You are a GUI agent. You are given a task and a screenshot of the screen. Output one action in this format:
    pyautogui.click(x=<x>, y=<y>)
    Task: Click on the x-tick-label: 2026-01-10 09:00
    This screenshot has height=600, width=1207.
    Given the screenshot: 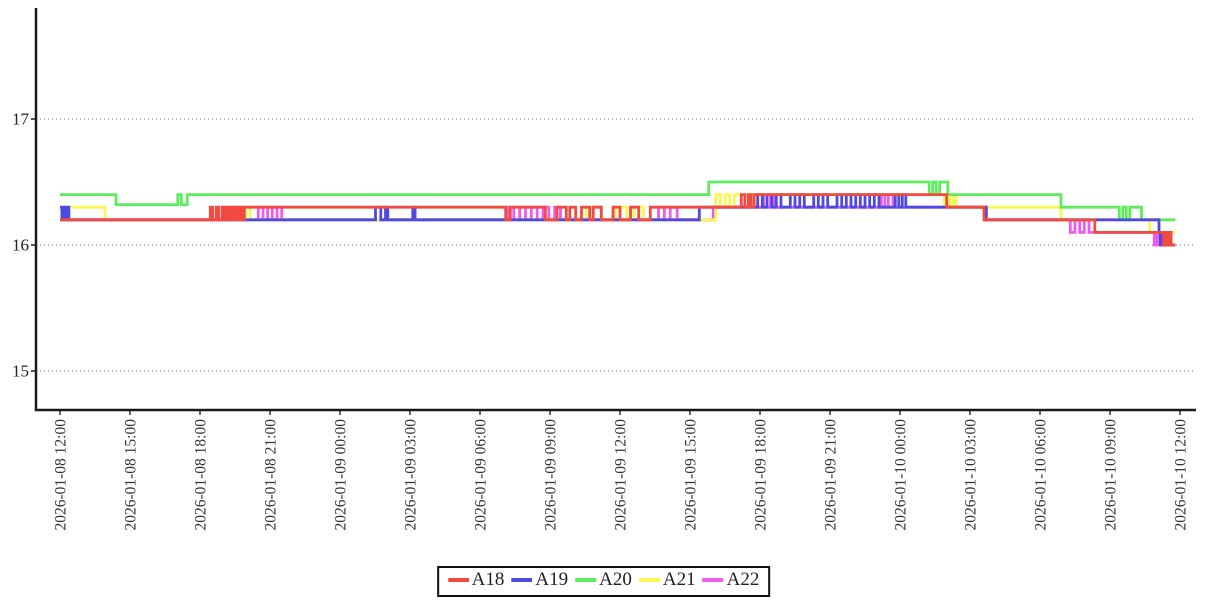 What is the action you would take?
    pyautogui.click(x=1111, y=475)
    